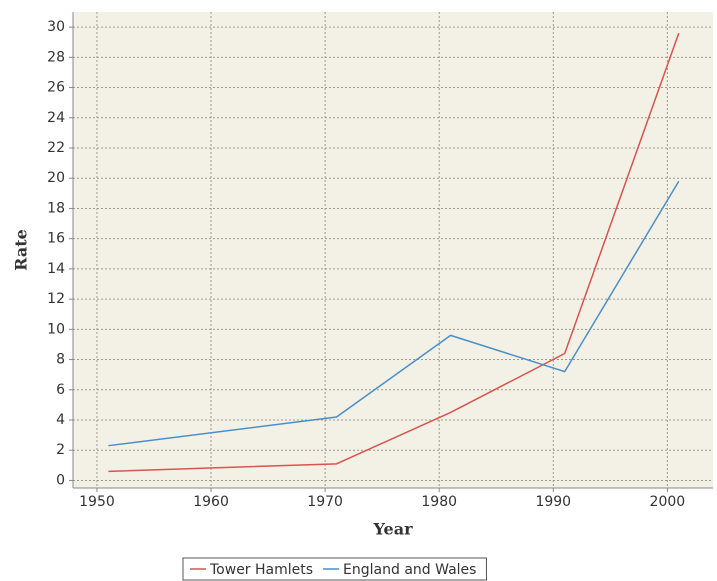  What do you see at coordinates (56, 208) in the screenshot?
I see `y-tick-label: 18` at bounding box center [56, 208].